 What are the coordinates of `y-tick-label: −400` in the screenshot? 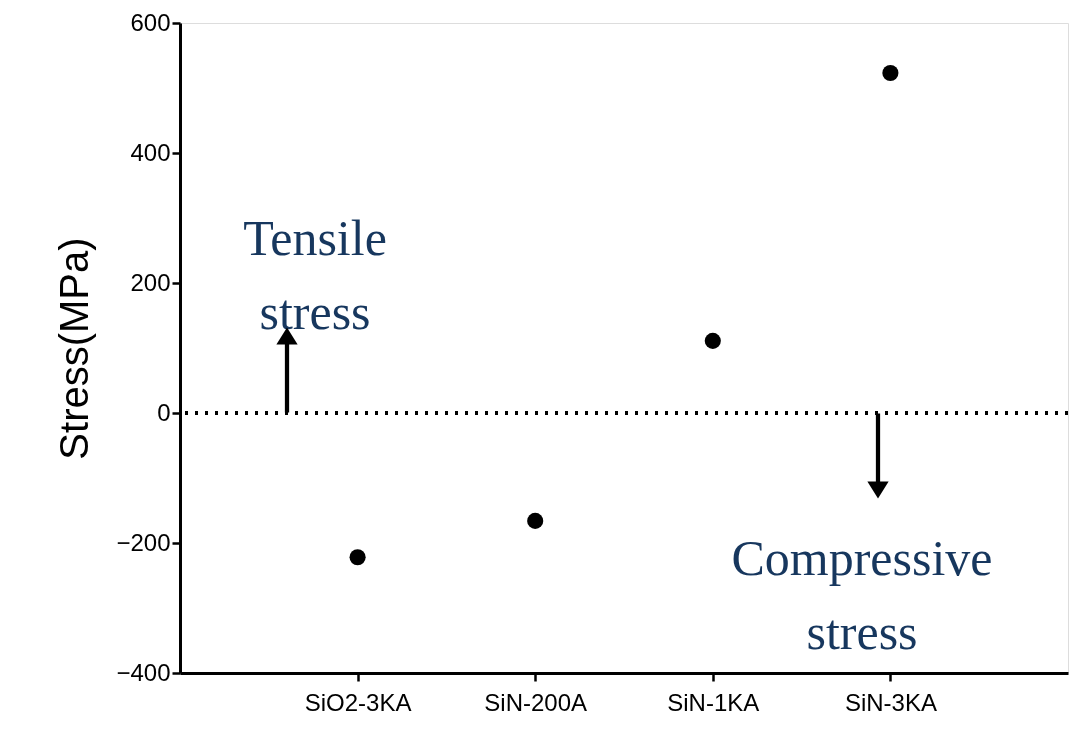 It's located at (143, 672).